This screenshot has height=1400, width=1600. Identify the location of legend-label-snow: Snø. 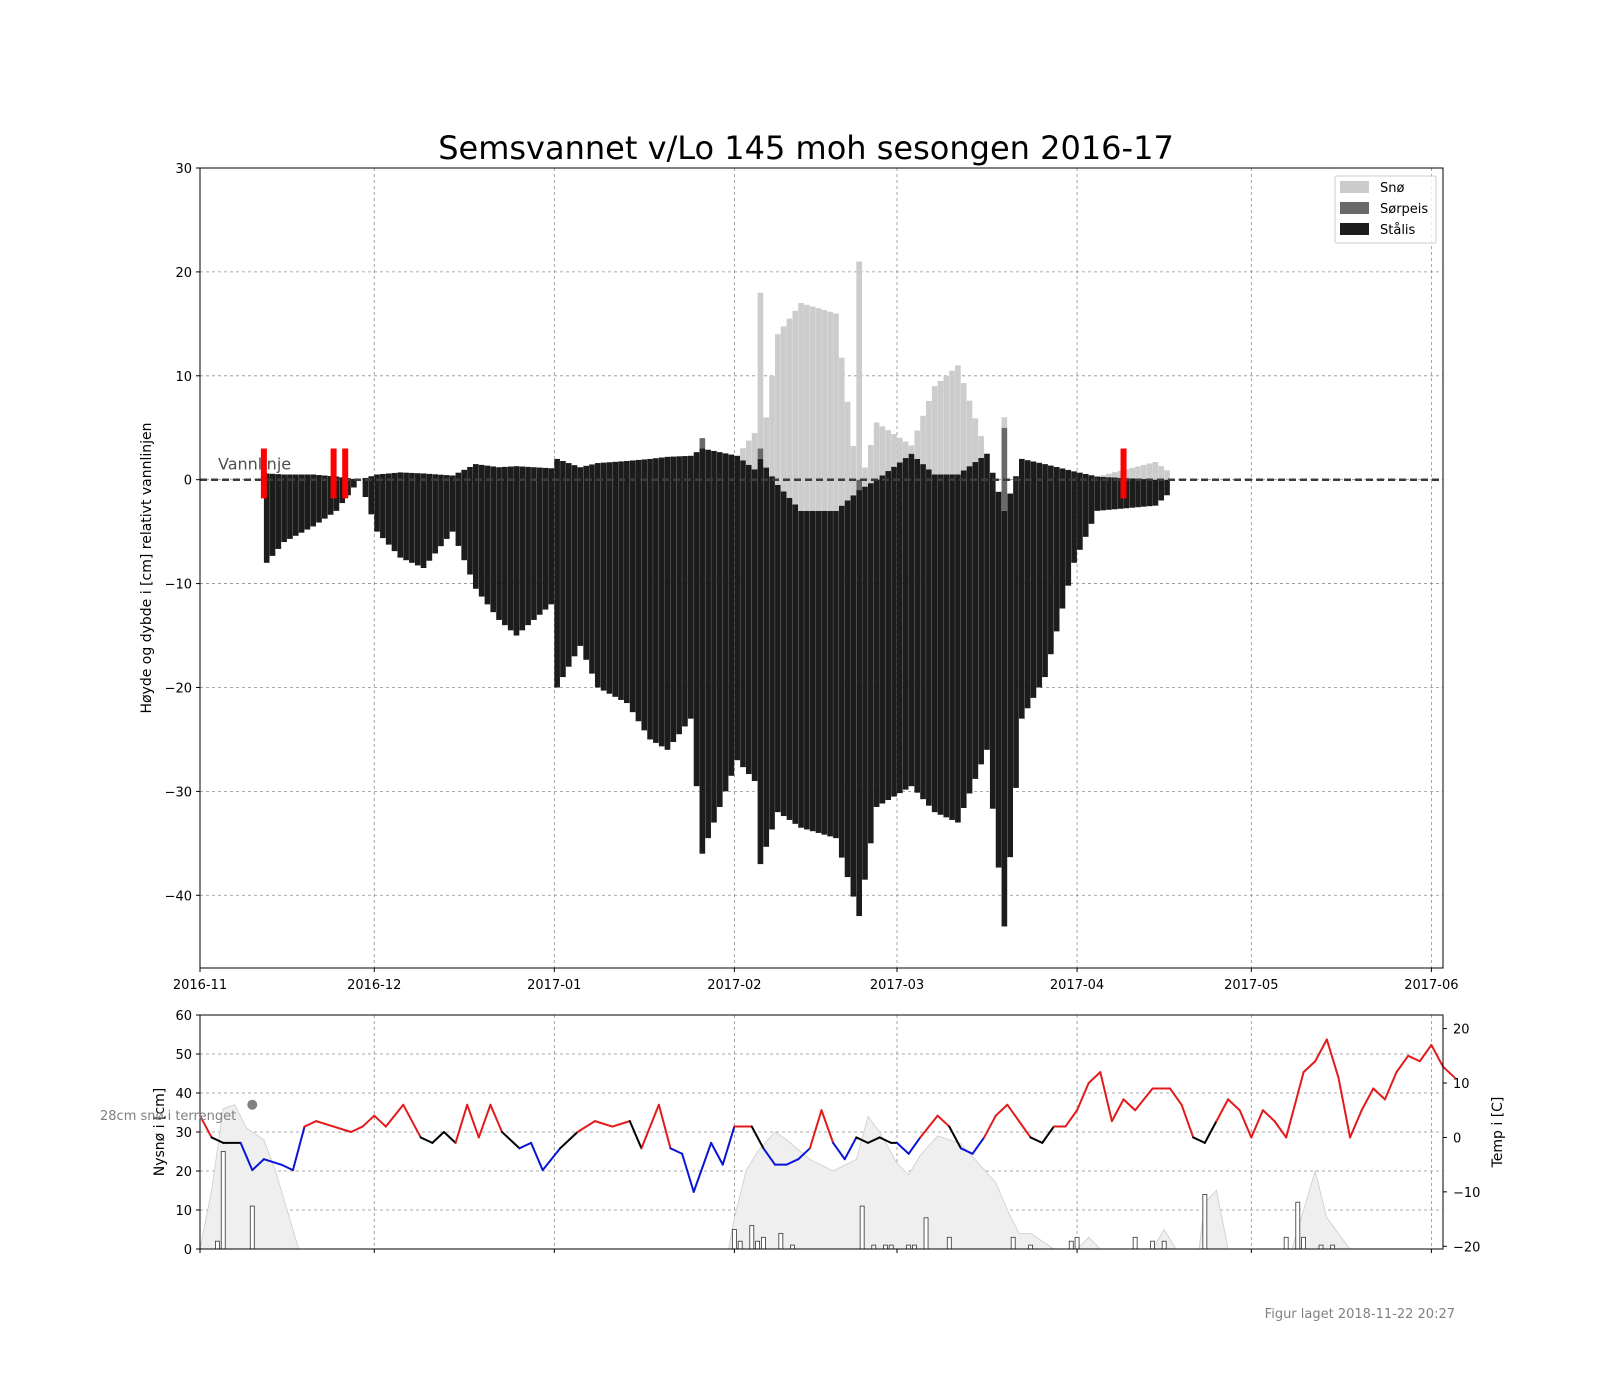
(1392, 188).